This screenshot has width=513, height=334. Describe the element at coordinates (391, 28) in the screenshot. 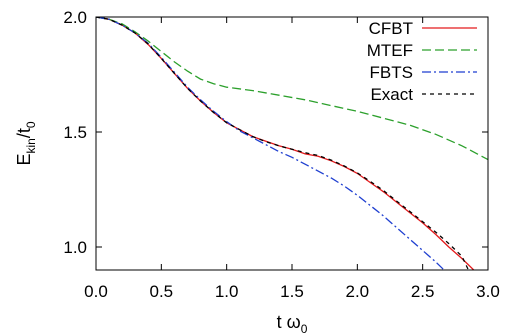

I see `legend-label: CFBT` at that location.